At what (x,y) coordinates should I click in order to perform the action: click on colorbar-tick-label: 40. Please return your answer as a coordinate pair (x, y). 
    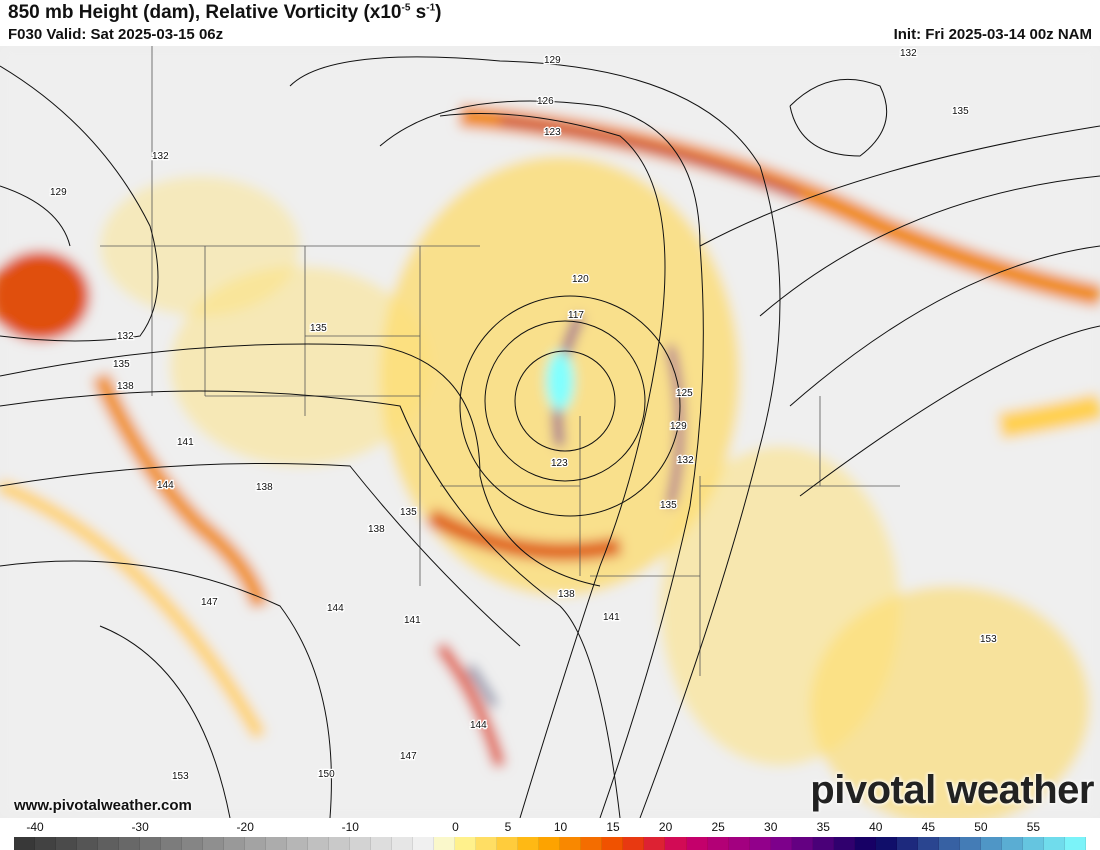
    Looking at the image, I should click on (876, 827).